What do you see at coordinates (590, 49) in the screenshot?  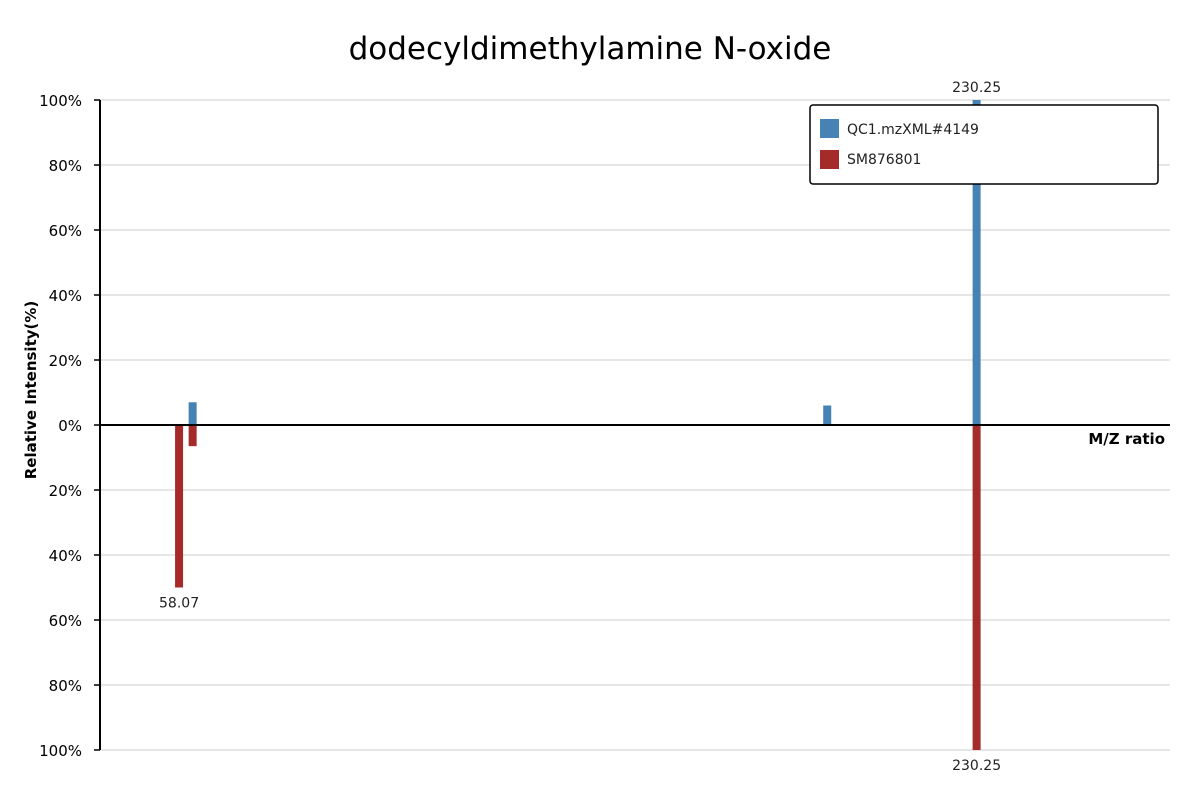 I see `chart-title: dodecyldimethylamine N-oxide` at bounding box center [590, 49].